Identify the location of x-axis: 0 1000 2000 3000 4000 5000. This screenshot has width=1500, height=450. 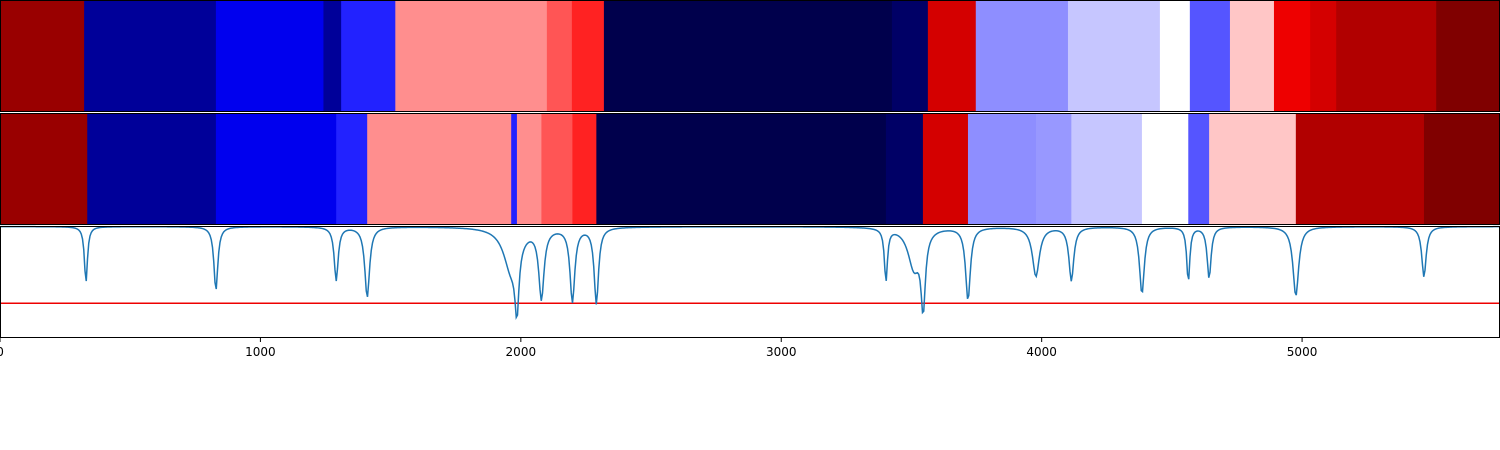
(658, 348).